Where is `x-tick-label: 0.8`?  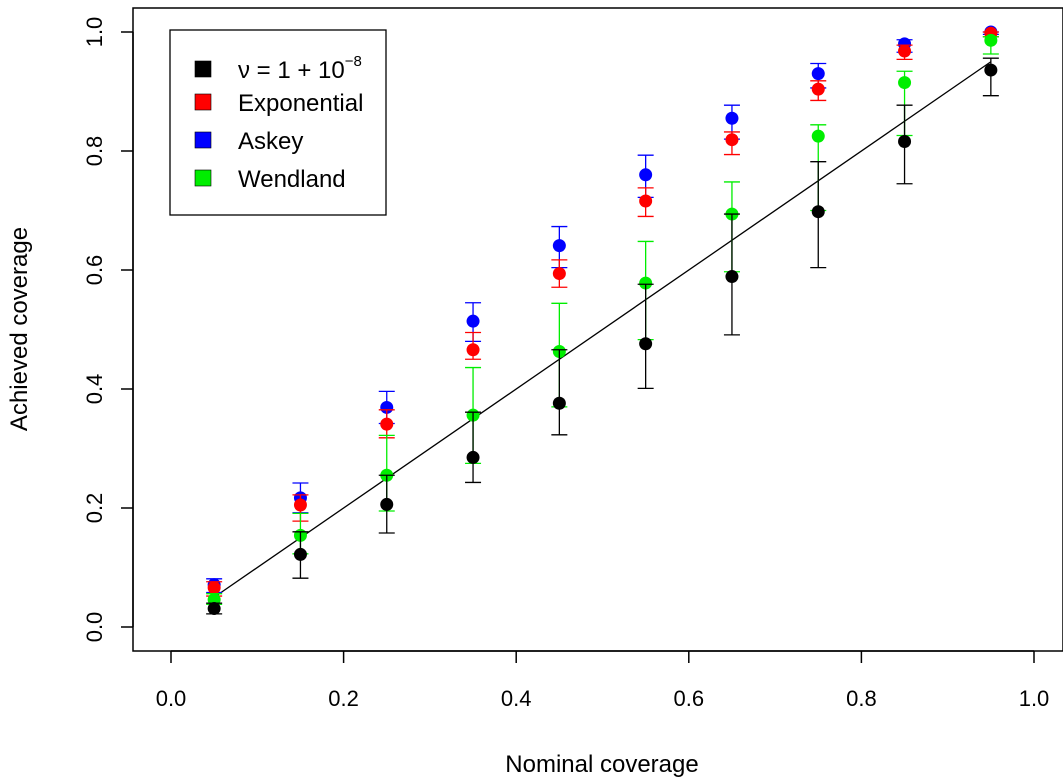 x-tick-label: 0.8 is located at coordinates (861, 698).